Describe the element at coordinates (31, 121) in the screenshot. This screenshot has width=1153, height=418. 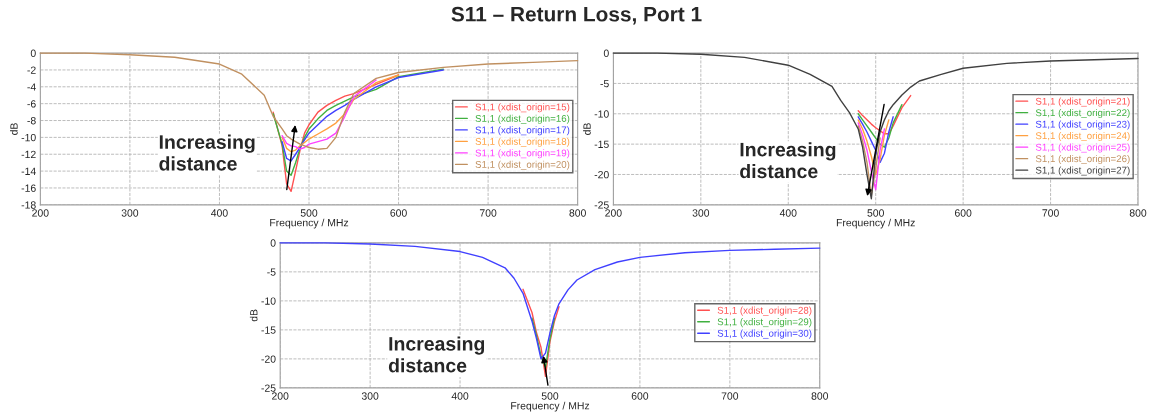
I see `y-tick-label: -8` at that location.